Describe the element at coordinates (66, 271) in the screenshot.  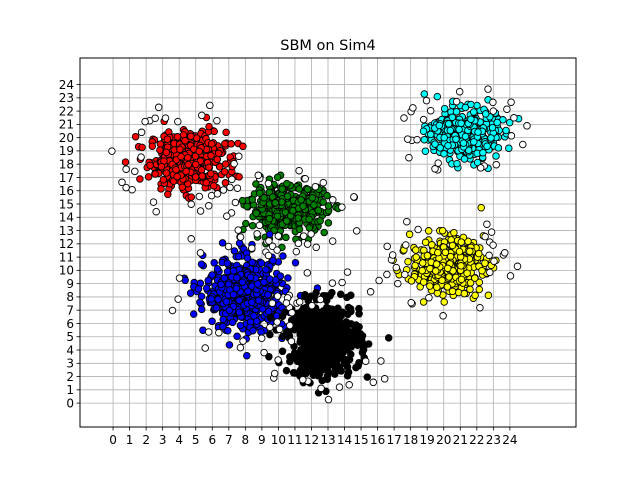
I see `y-tick-label: 10` at that location.